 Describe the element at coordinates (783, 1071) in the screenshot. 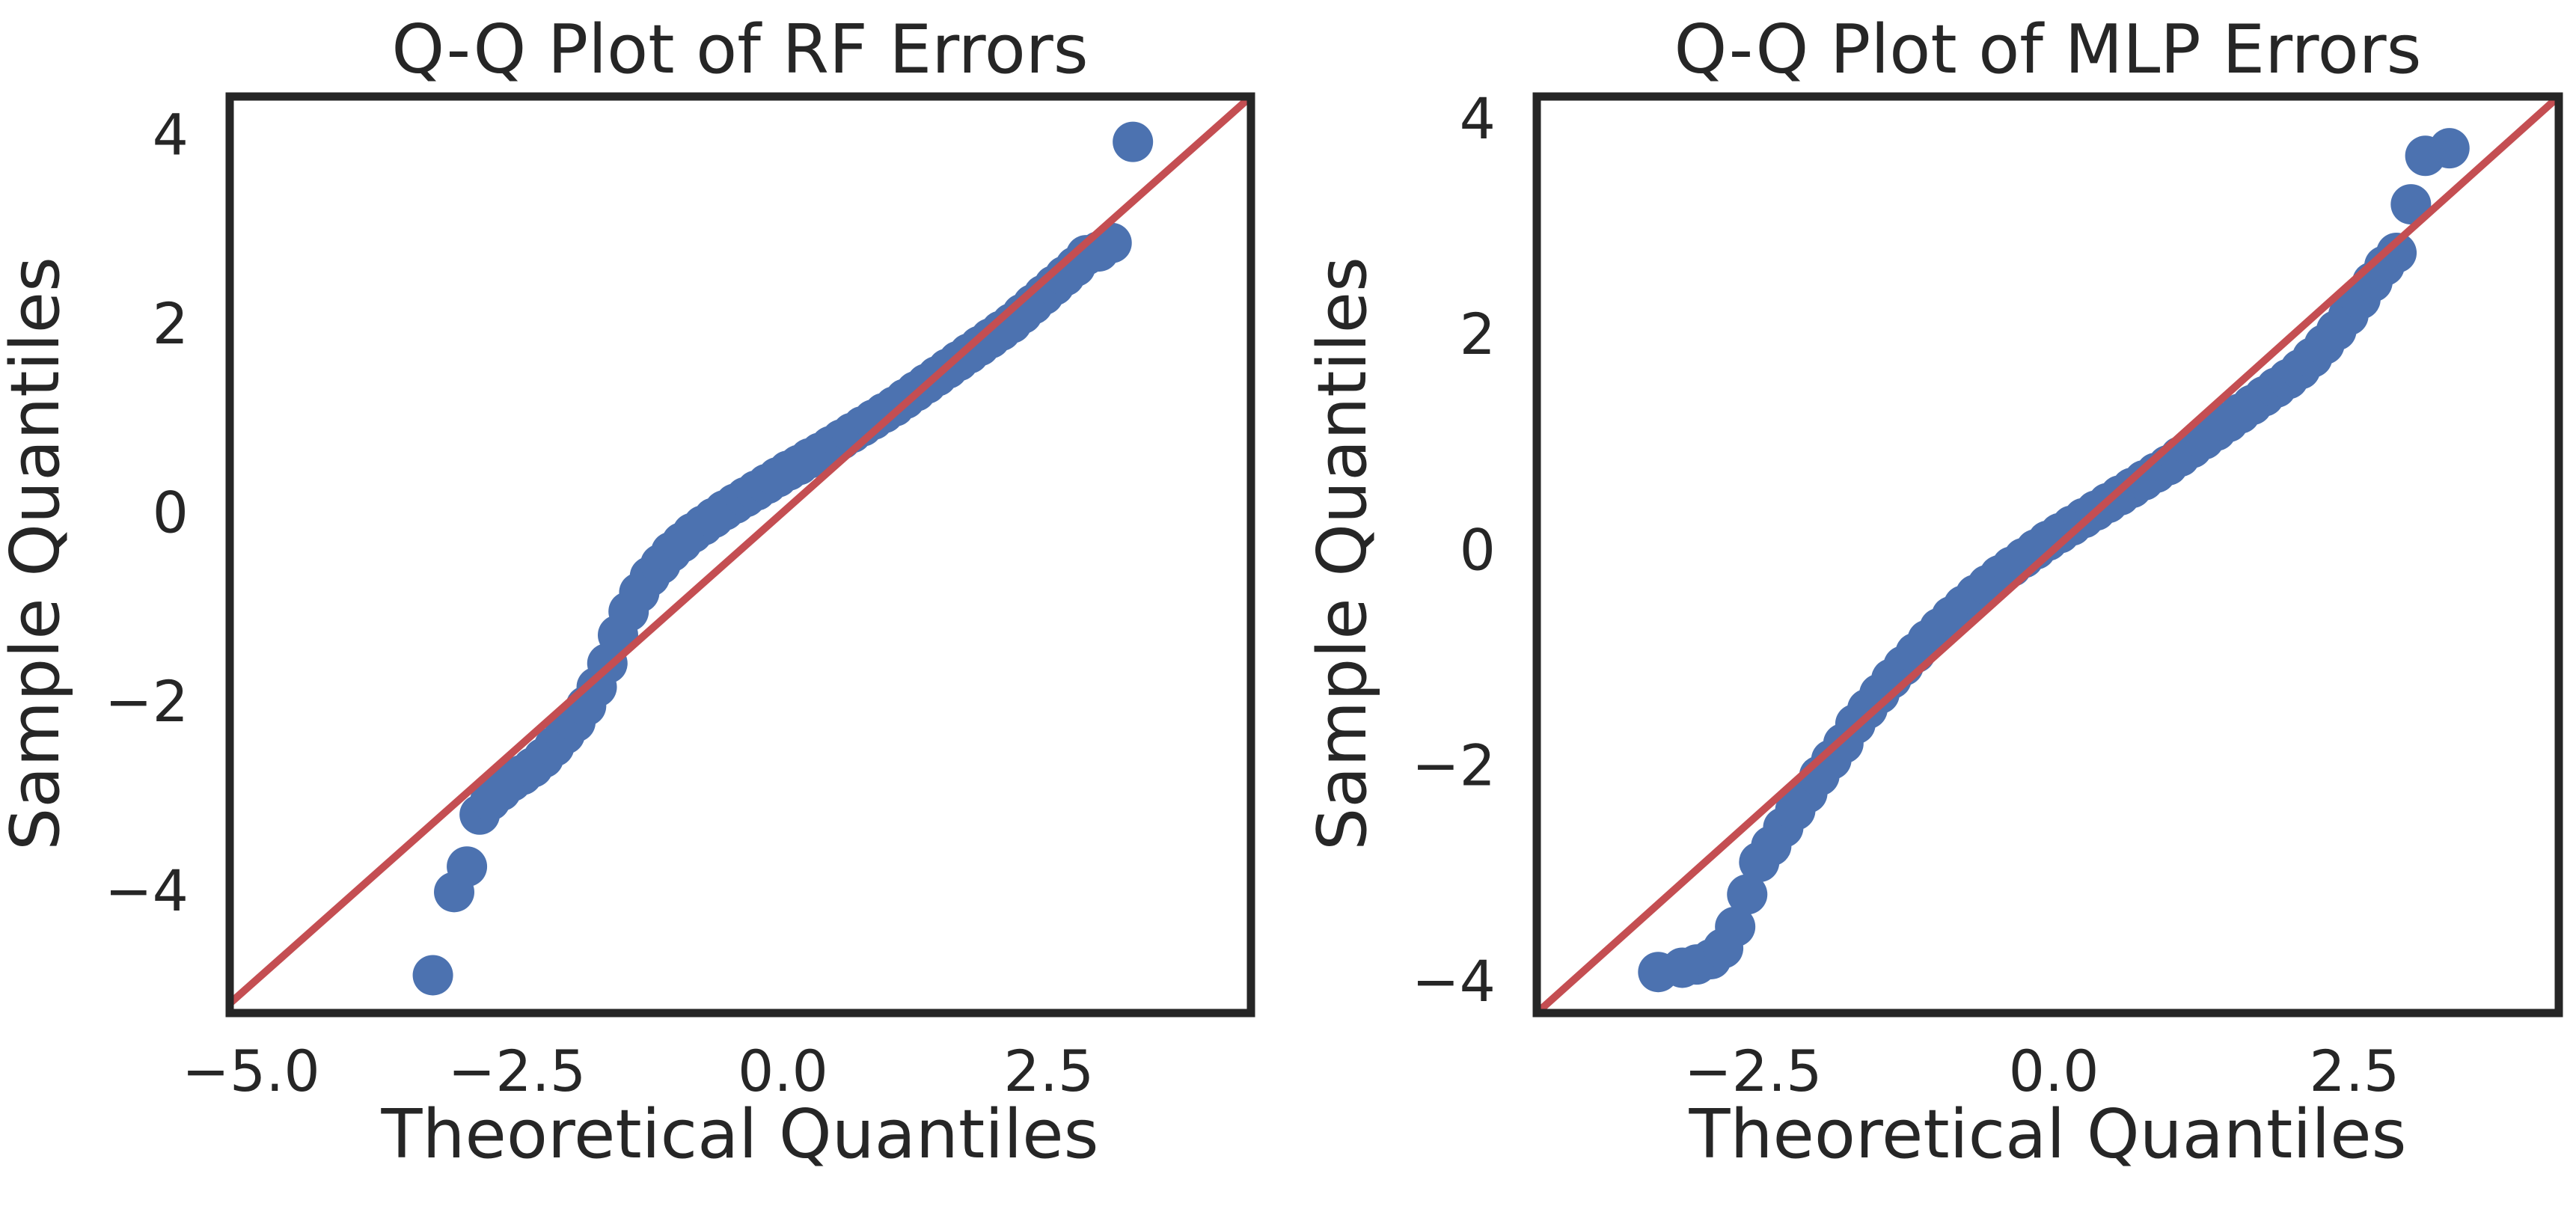

I see `rf-x-tick-label: 0.0` at that location.